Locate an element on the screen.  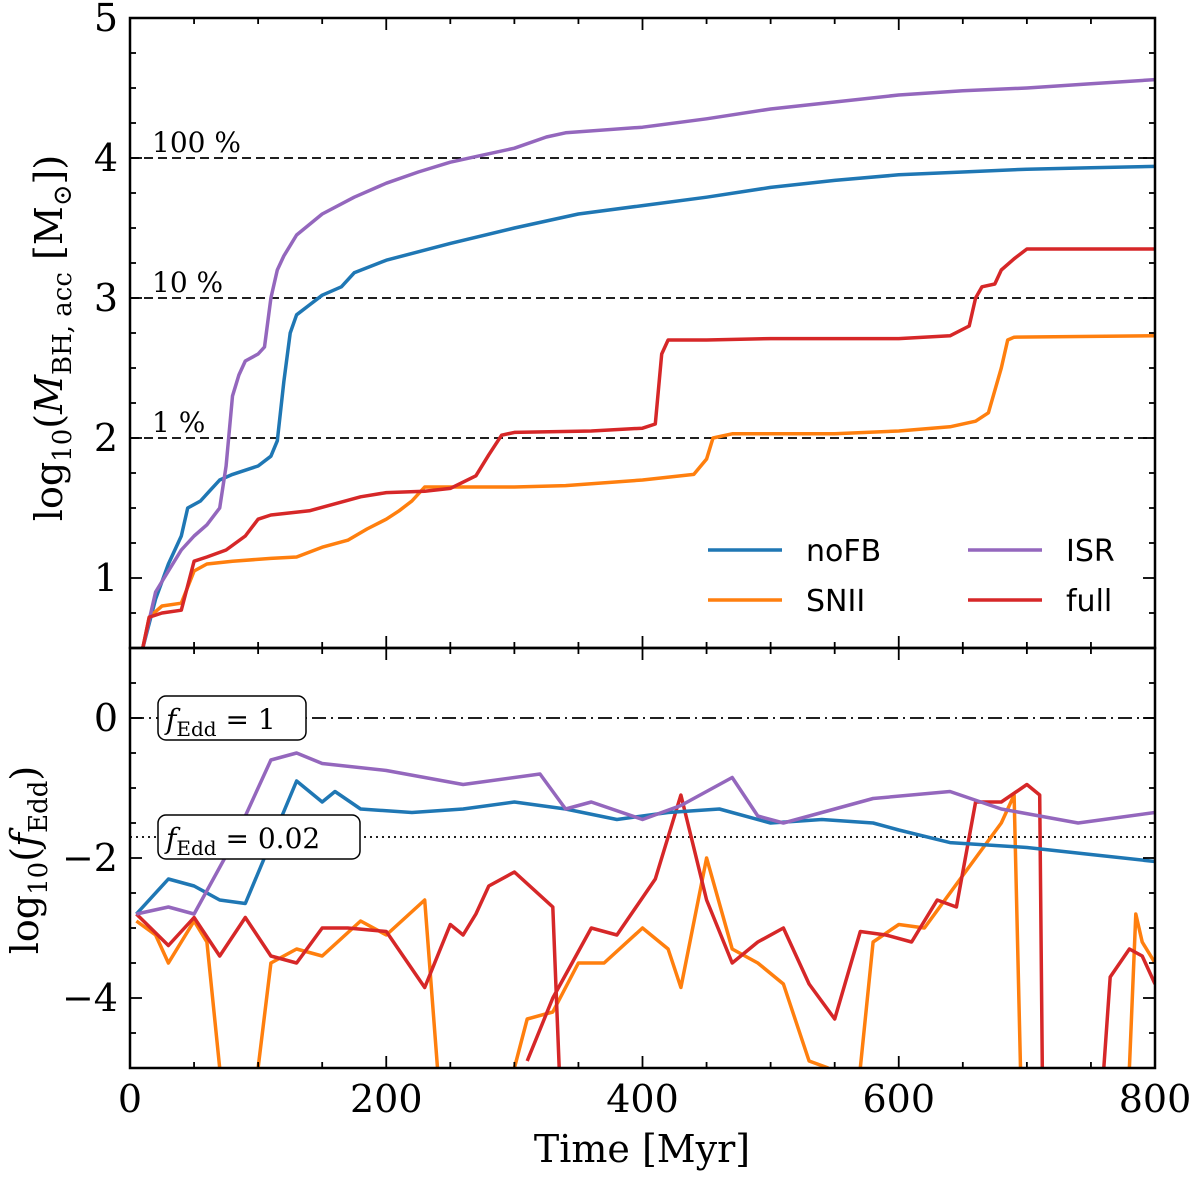
bottom-ylabel: log10(fEdd) is located at coordinates (28, 860).